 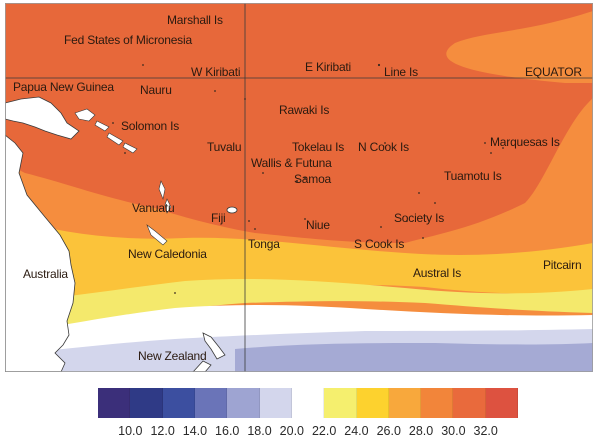 I want to click on label-nauru: Nauru, so click(x=156, y=90).